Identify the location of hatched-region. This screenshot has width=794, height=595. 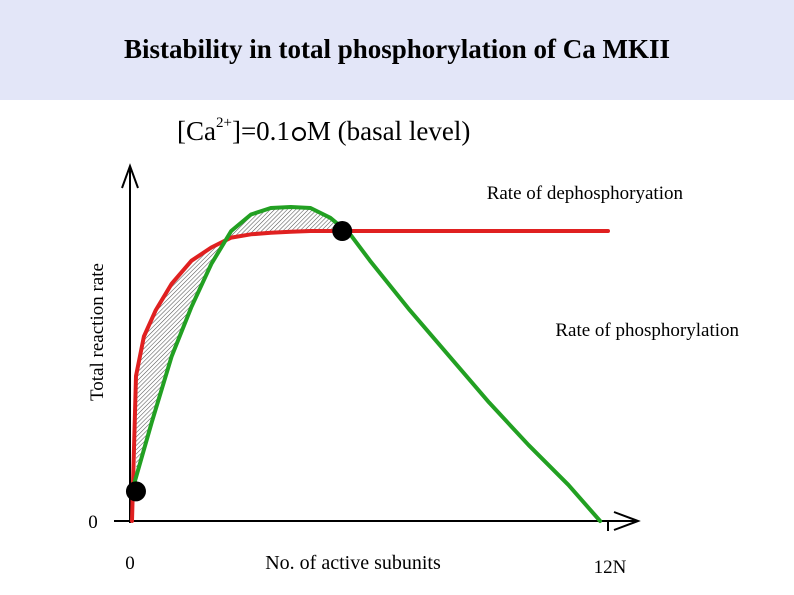
(239, 342).